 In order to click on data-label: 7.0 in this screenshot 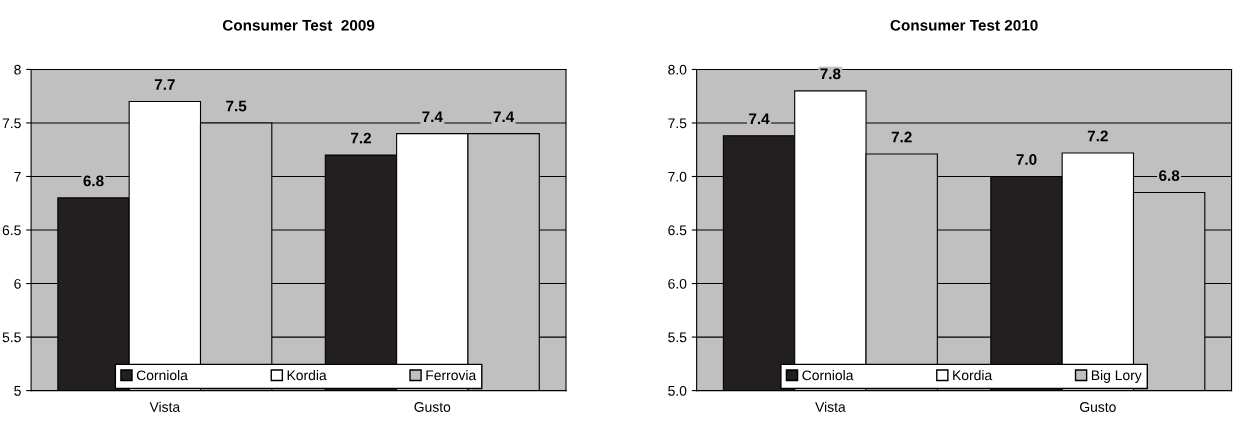, I will do `click(1026, 159)`.